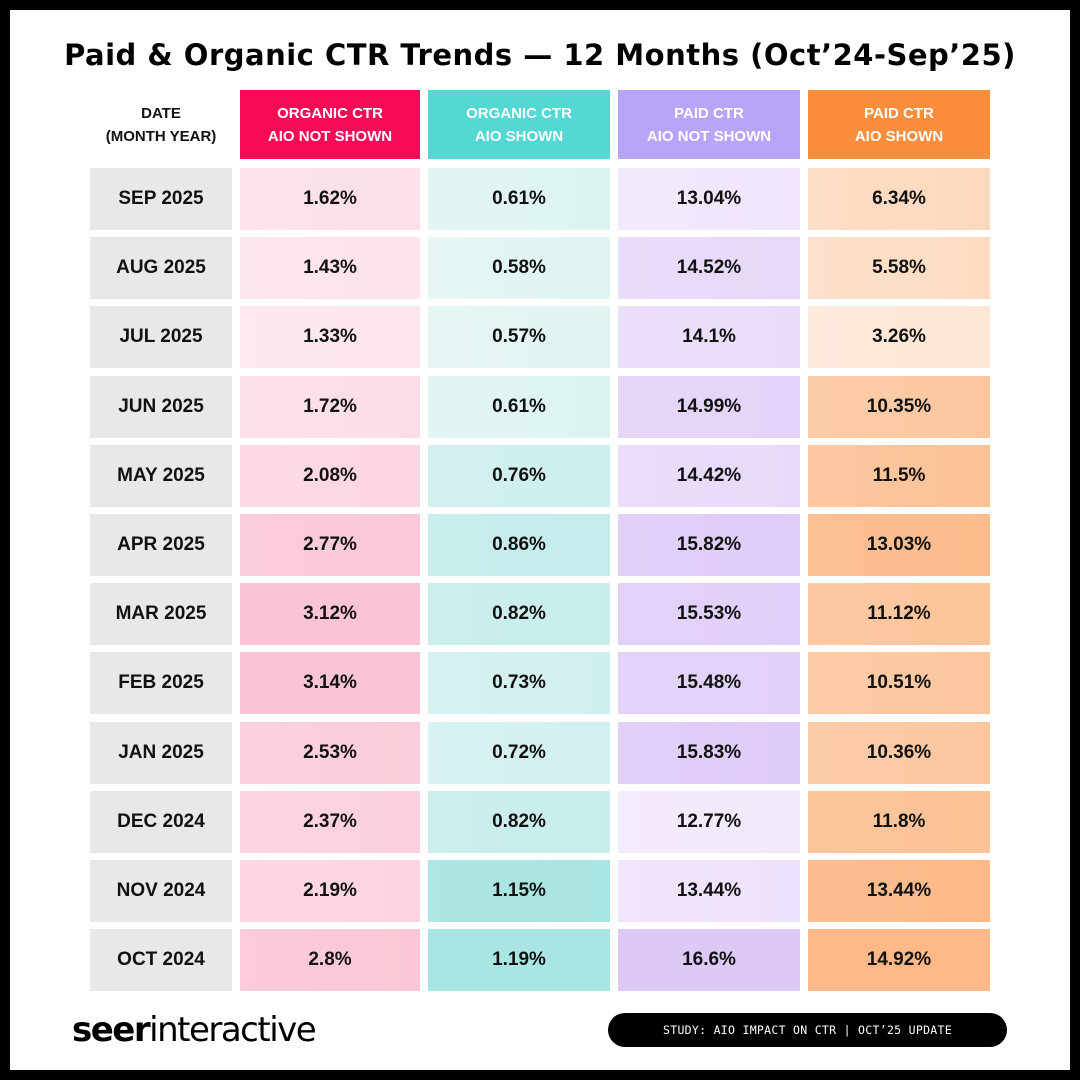  What do you see at coordinates (161, 752) in the screenshot?
I see `row-date: JAN 2025` at bounding box center [161, 752].